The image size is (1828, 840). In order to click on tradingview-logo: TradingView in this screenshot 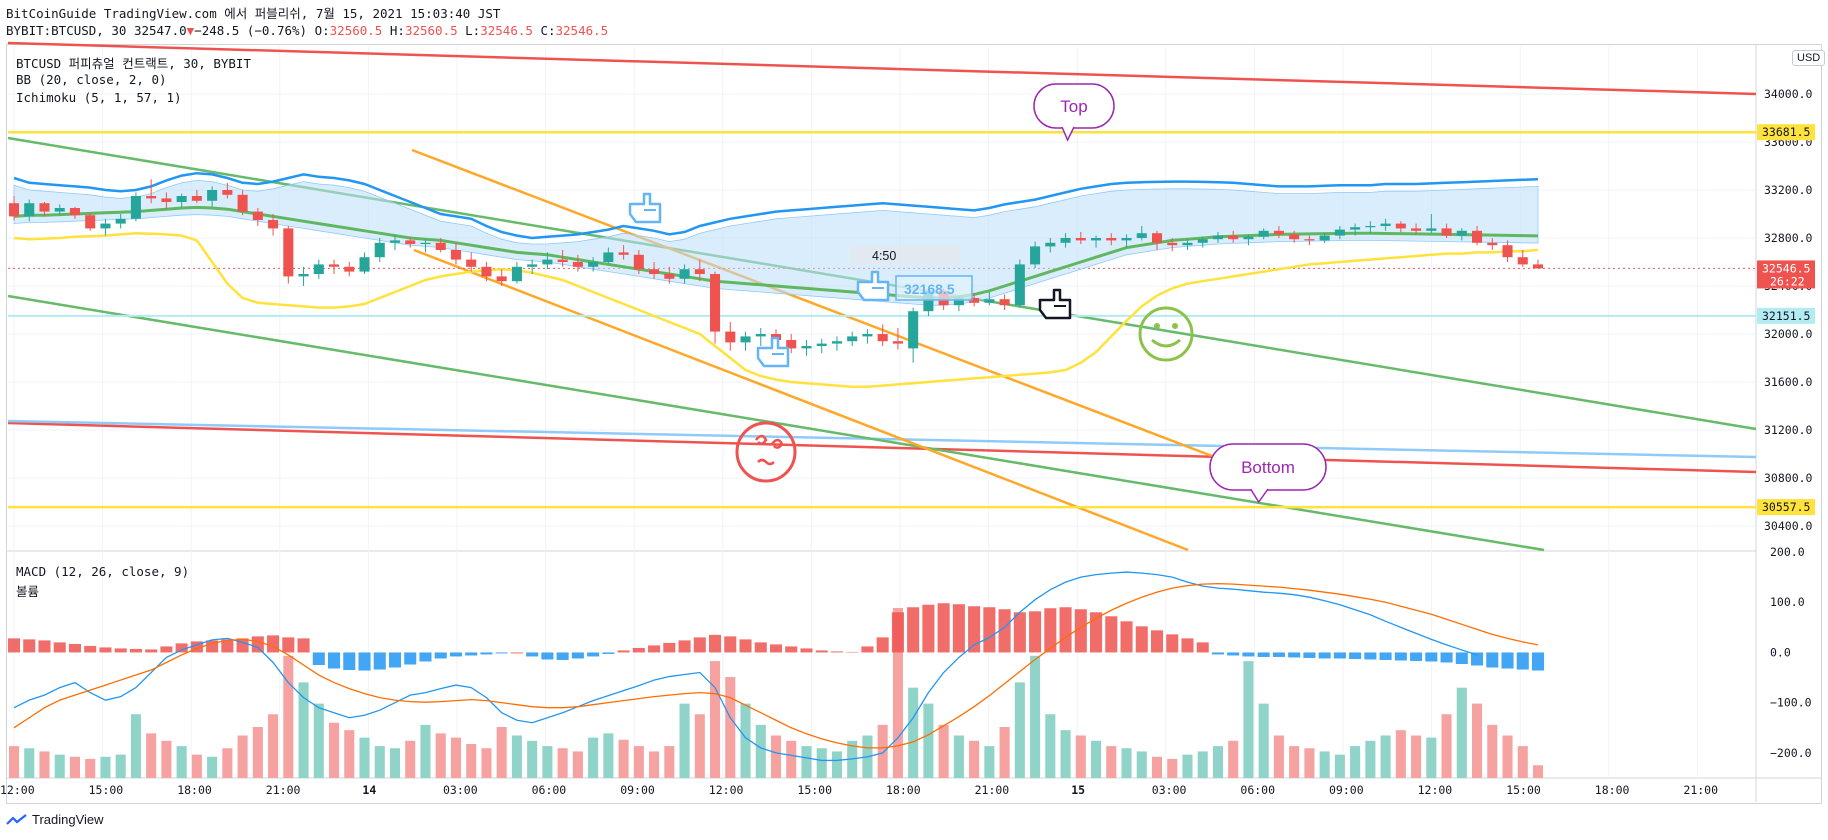, I will do `click(55, 819)`.